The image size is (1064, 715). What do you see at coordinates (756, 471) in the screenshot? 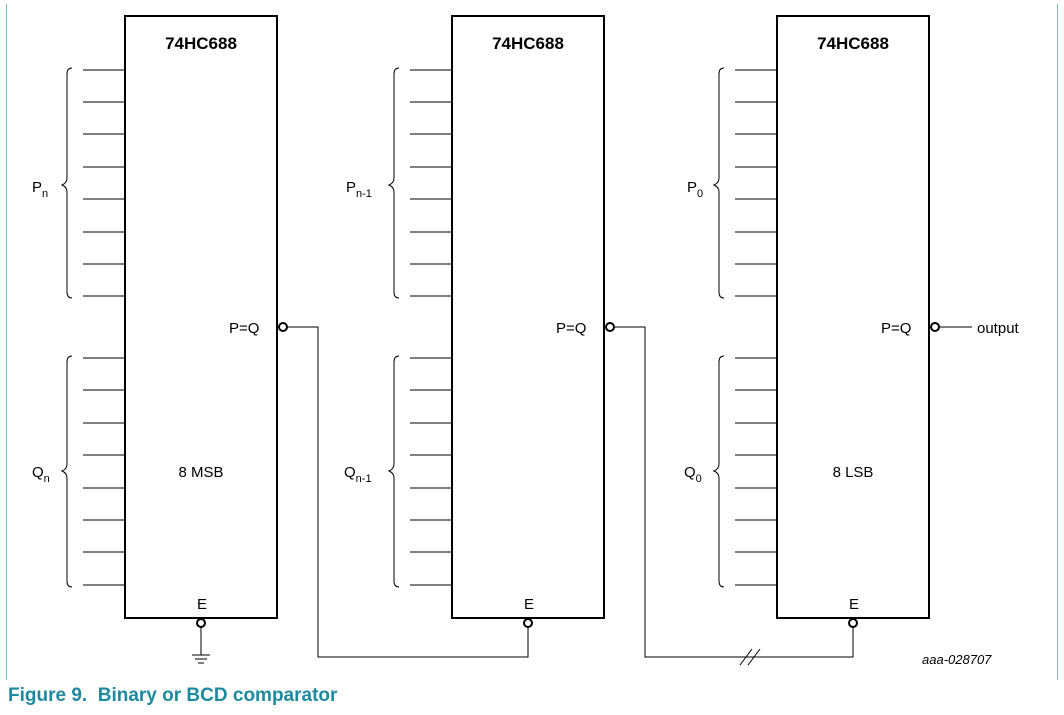
I see `chip-3-q-pins` at bounding box center [756, 471].